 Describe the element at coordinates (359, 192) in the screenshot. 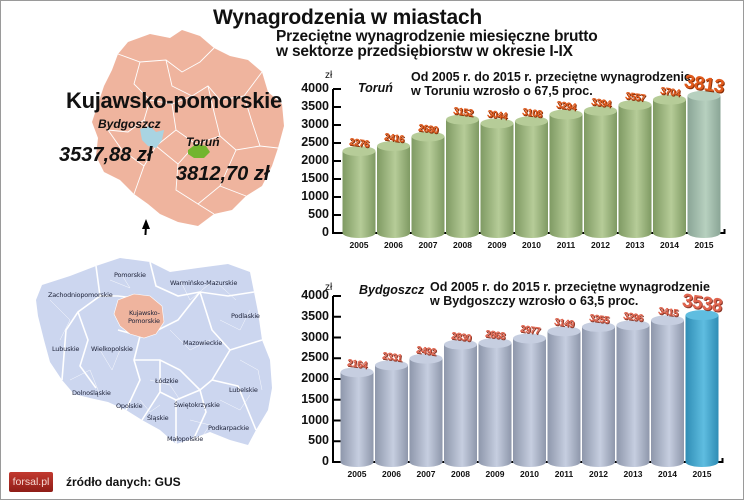

I see `torun-bar-2005` at that location.